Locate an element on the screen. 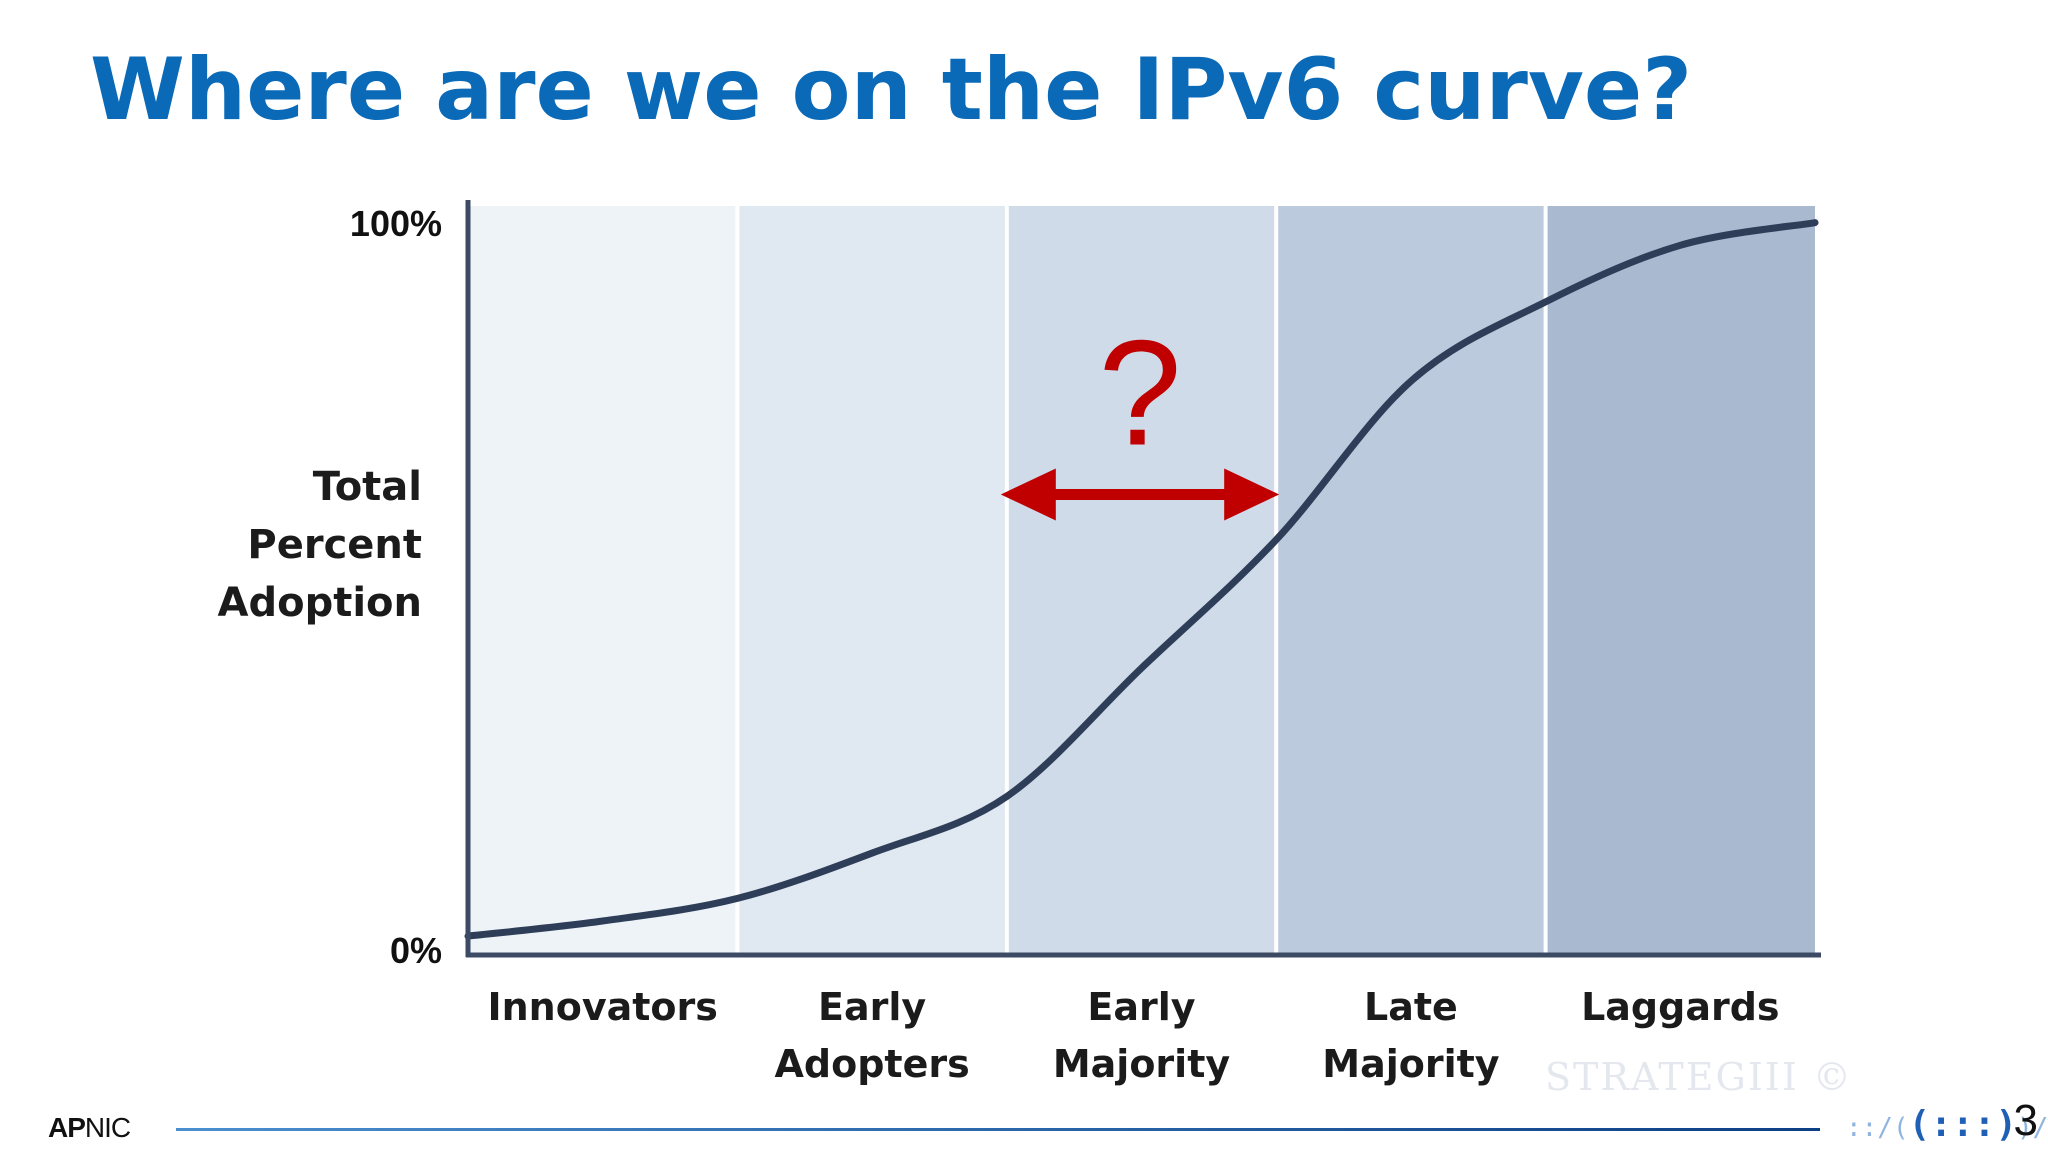  y-axis-label: Adoption is located at coordinates (320, 603).